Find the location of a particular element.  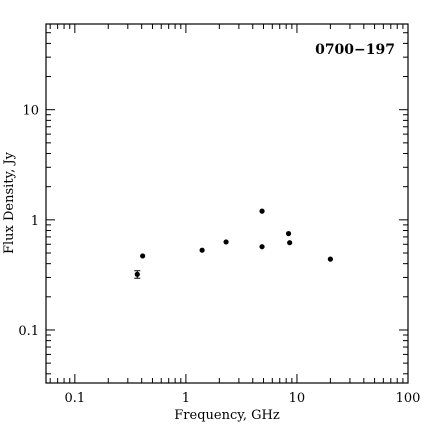

data-points is located at coordinates (233, 243).